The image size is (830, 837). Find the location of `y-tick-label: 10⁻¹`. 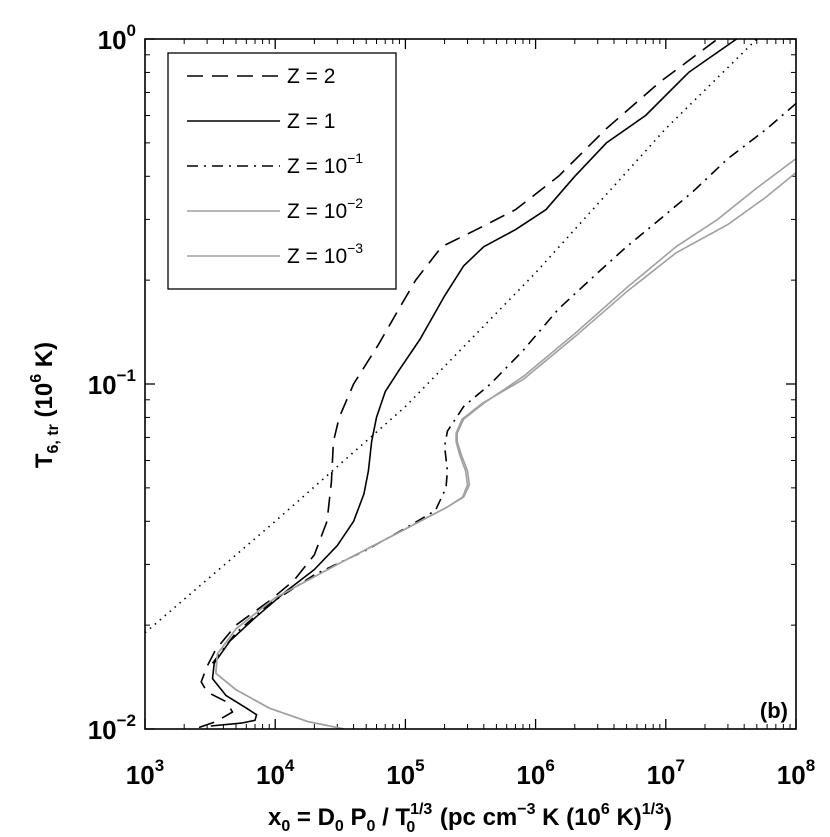

y-tick-label: 10⁻¹ is located at coordinates (112, 383).